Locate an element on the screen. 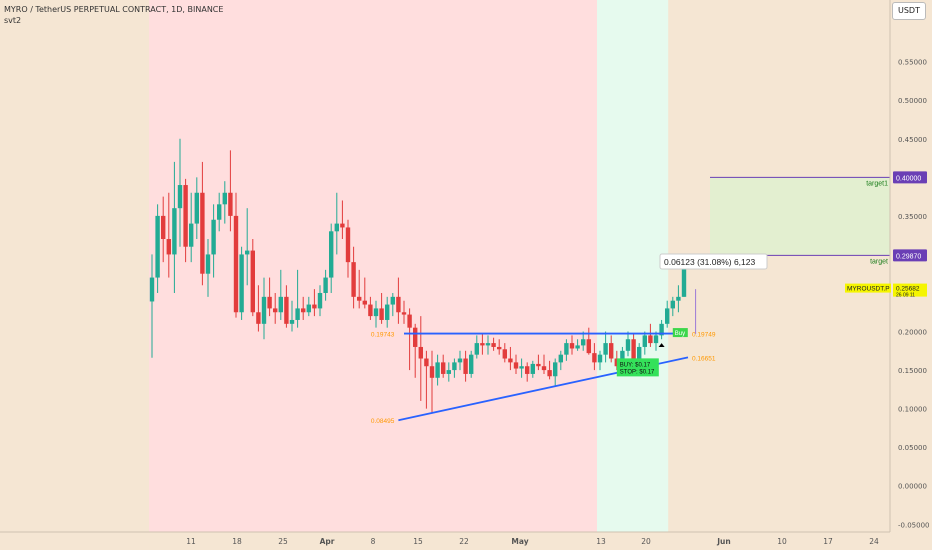 The width and height of the screenshot is (932, 550). x-tick-label: 15 is located at coordinates (418, 541).